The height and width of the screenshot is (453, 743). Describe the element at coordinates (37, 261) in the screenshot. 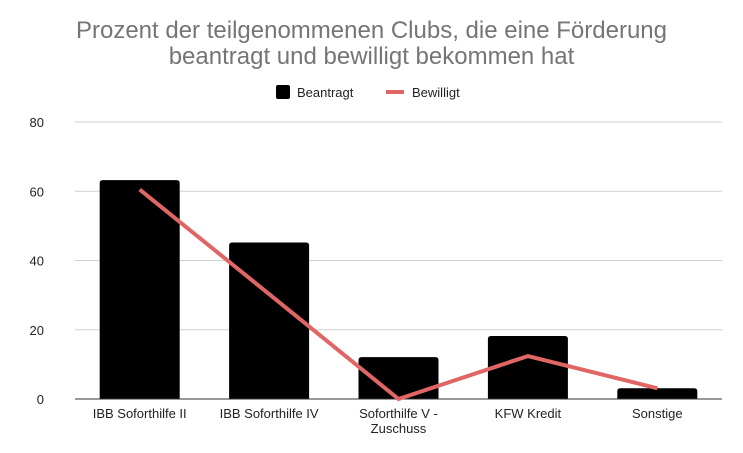

I see `y-tick-label: 40` at that location.